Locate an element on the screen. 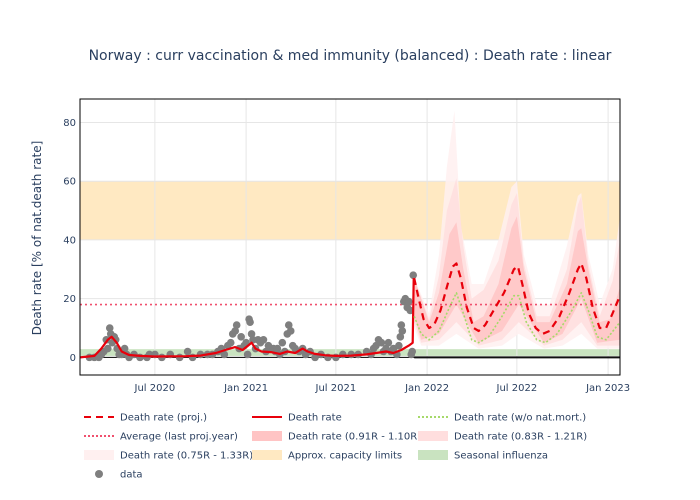 This screenshot has height=500, width=700. y-tick-label: 60 is located at coordinates (69, 182).